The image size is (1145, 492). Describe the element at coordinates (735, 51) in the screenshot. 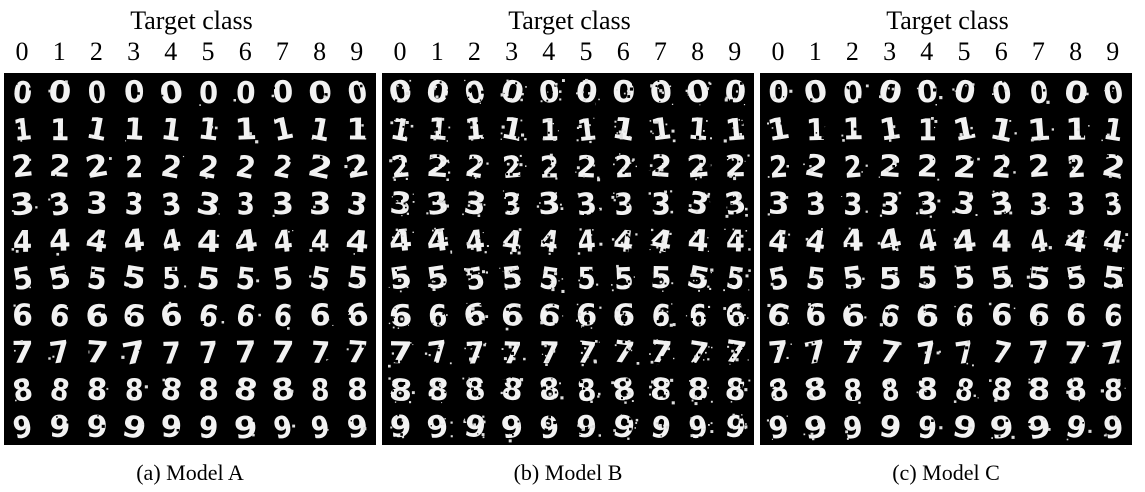

I see `target-class-label: 9` at that location.